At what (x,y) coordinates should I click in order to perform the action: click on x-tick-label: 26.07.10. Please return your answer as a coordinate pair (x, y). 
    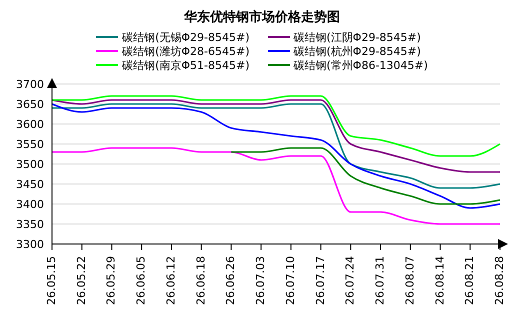
    Looking at the image, I should click on (290, 280).